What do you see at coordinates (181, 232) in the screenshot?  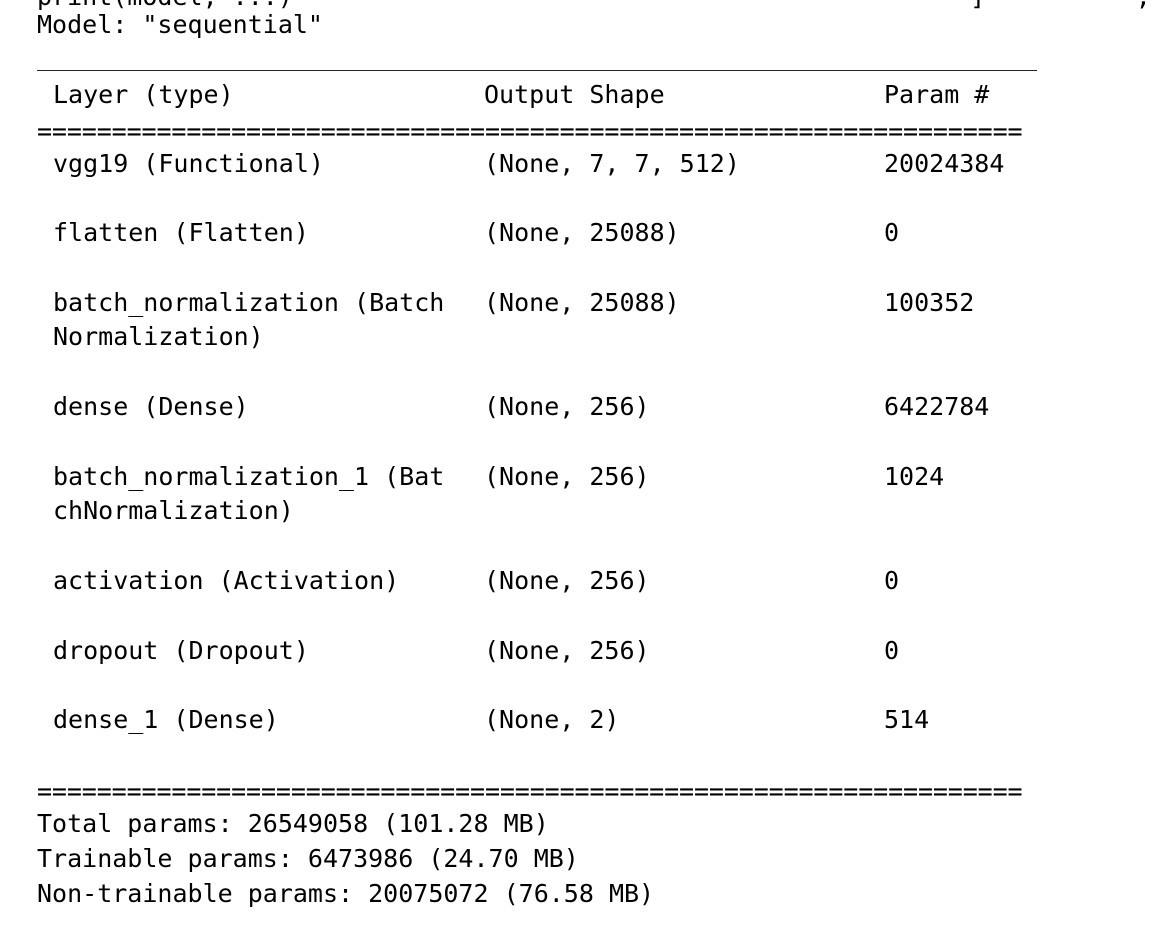 I see `layer-name: flatten (Flatten)` at bounding box center [181, 232].